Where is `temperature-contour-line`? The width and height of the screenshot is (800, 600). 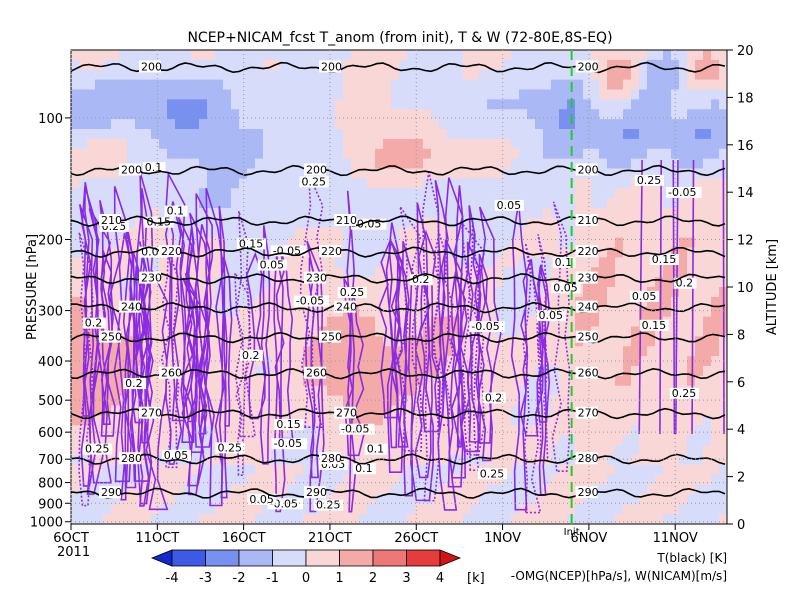 temperature-contour-line is located at coordinates (398, 67).